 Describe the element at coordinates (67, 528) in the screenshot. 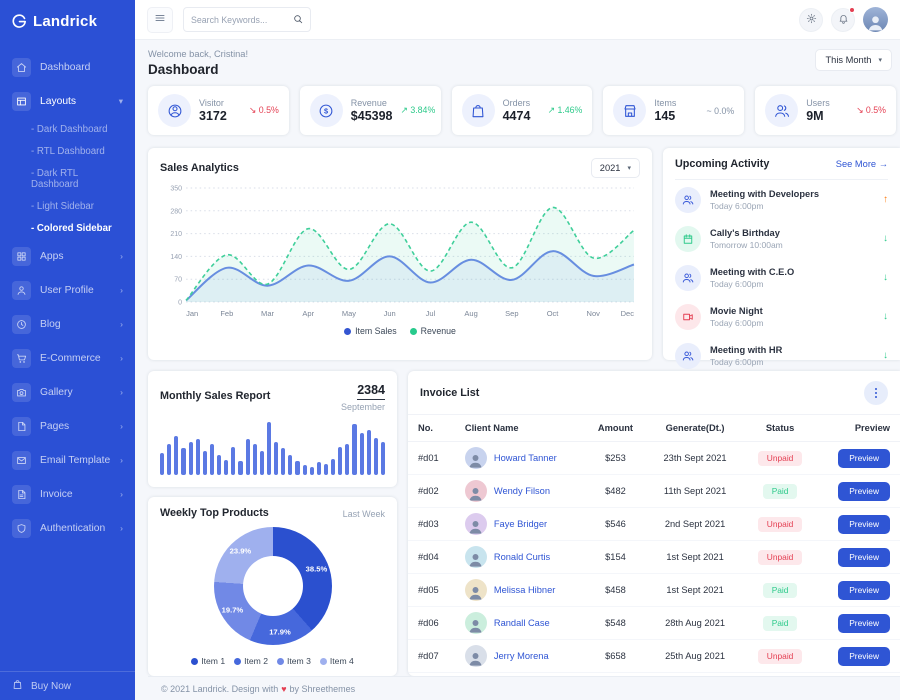

I see `sidebar-item-authentication: Authentication ›` at that location.